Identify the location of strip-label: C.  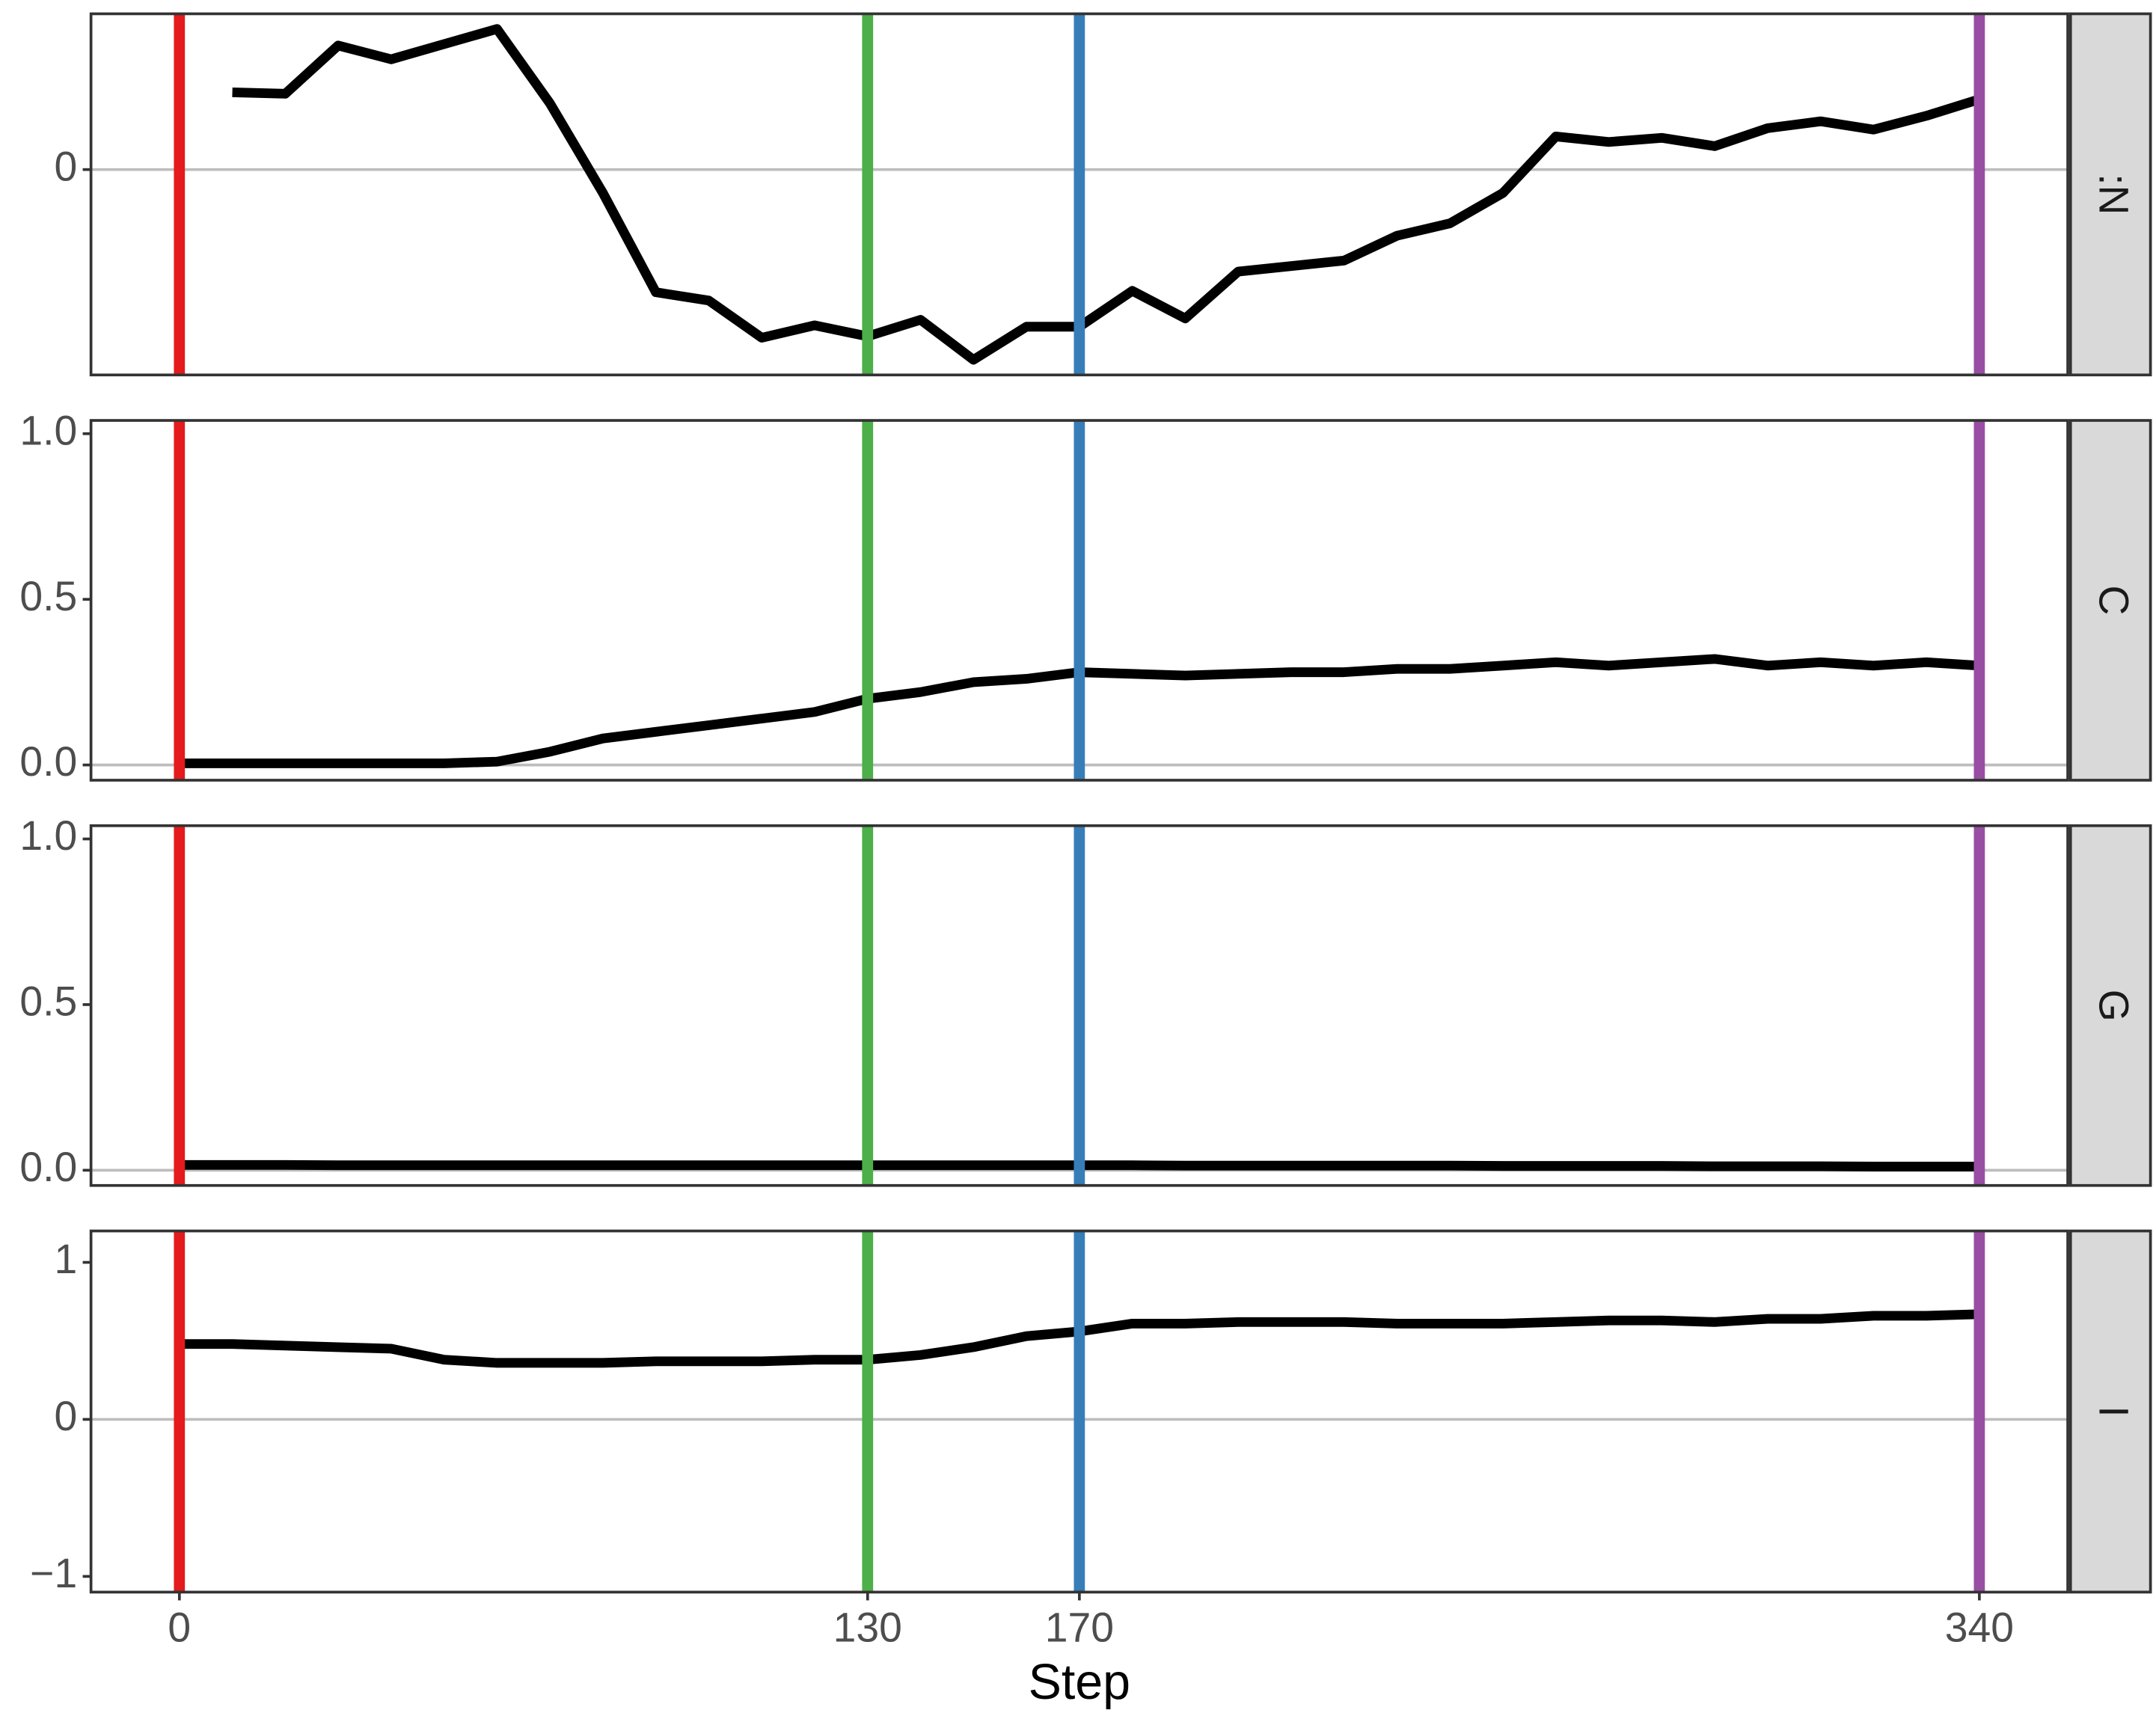
(2114, 601).